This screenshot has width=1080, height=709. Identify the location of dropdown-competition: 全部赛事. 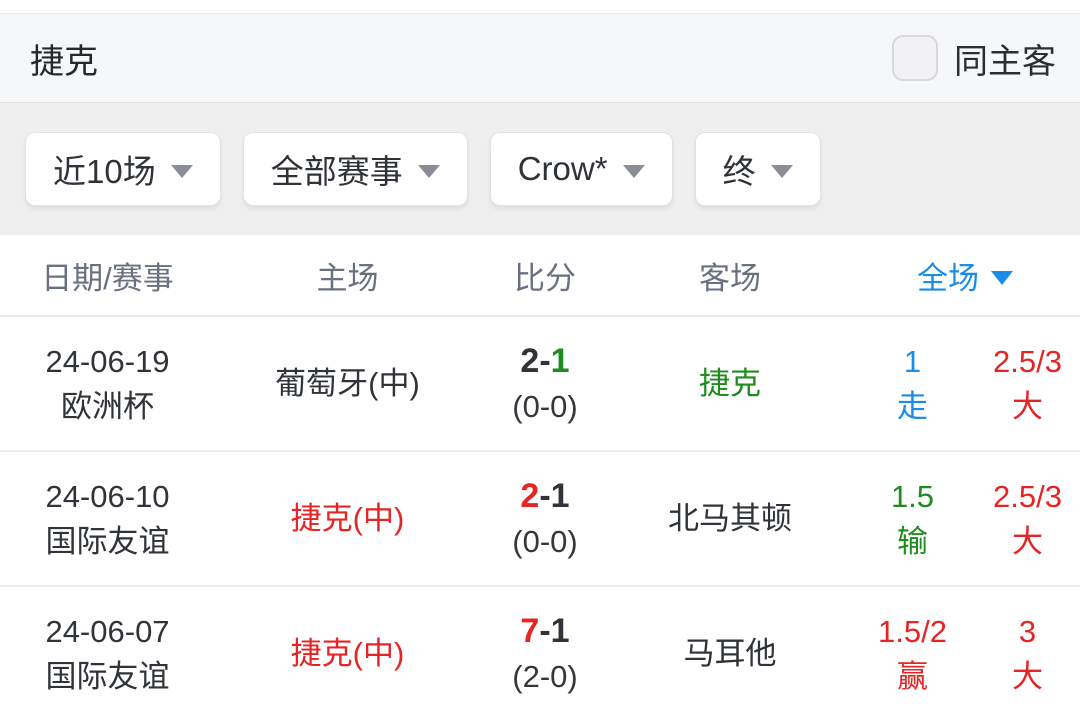
(355, 169).